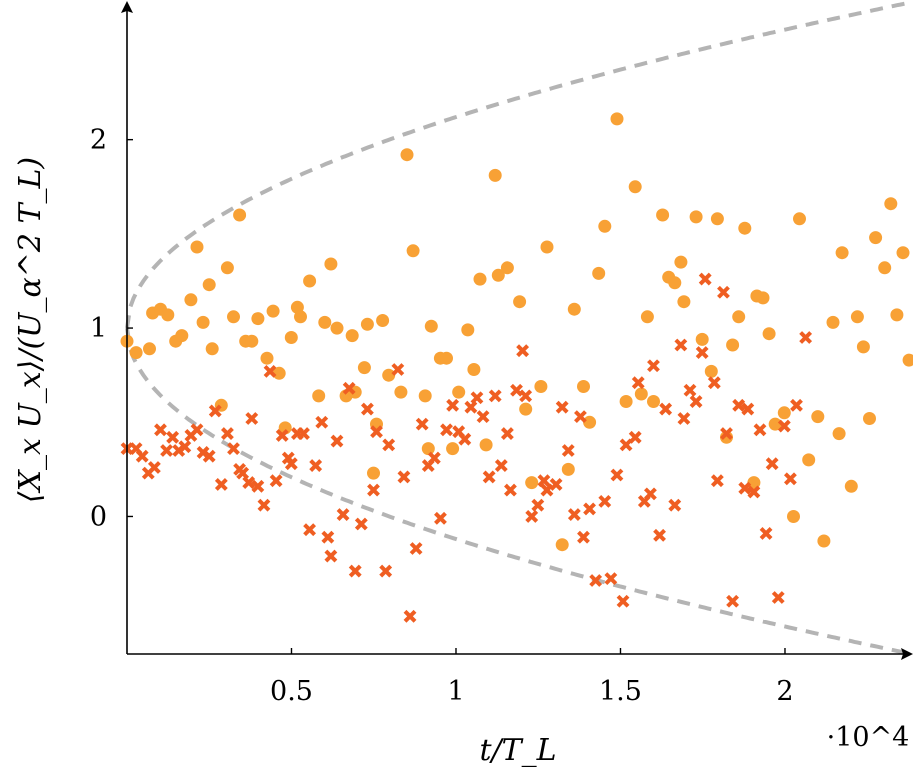 Image resolution: width=913 pixels, height=782 pixels. Describe the element at coordinates (517, 750) in the screenshot. I see `x-axis-label: t/T_L` at that location.